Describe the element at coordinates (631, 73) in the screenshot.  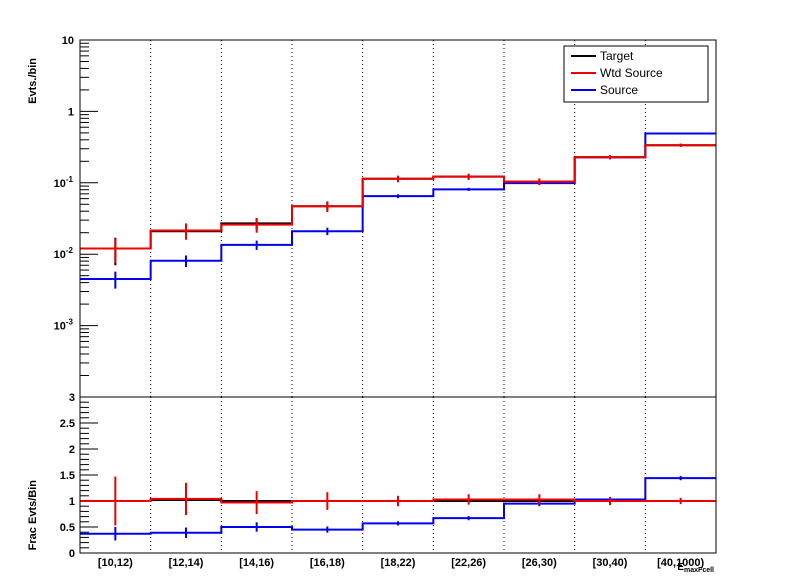
I see `legend-label-wtd-source: Wtd Source` at that location.